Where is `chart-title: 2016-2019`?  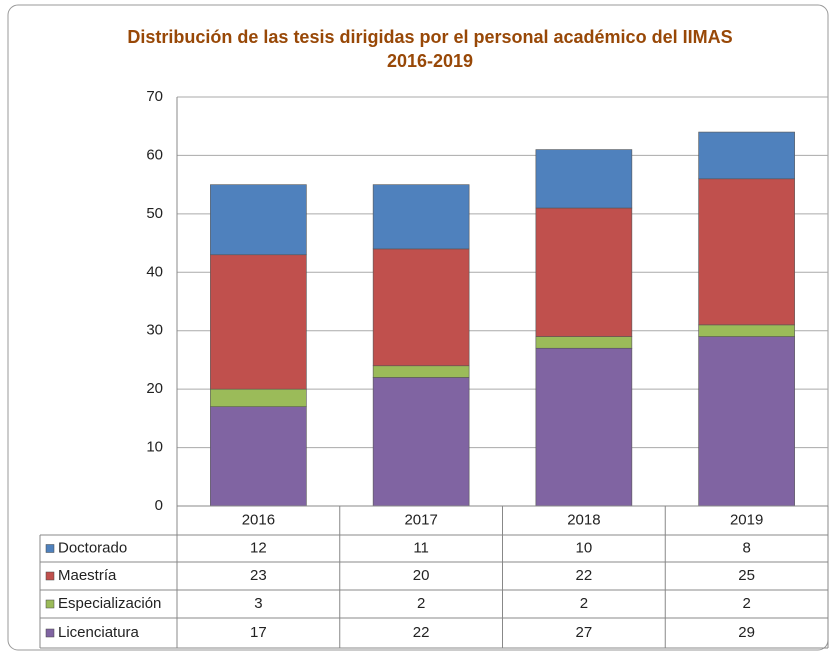 chart-title: 2016-2019 is located at coordinates (430, 61).